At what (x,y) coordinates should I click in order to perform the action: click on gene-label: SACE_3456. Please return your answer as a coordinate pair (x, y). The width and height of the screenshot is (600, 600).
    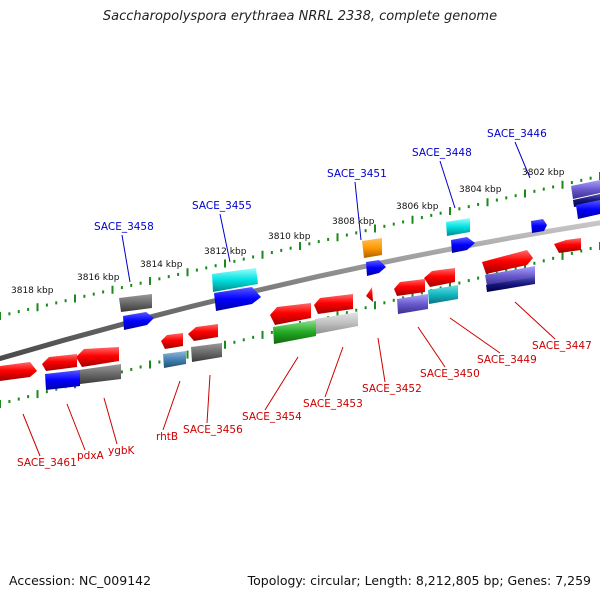
    Looking at the image, I should click on (213, 430).